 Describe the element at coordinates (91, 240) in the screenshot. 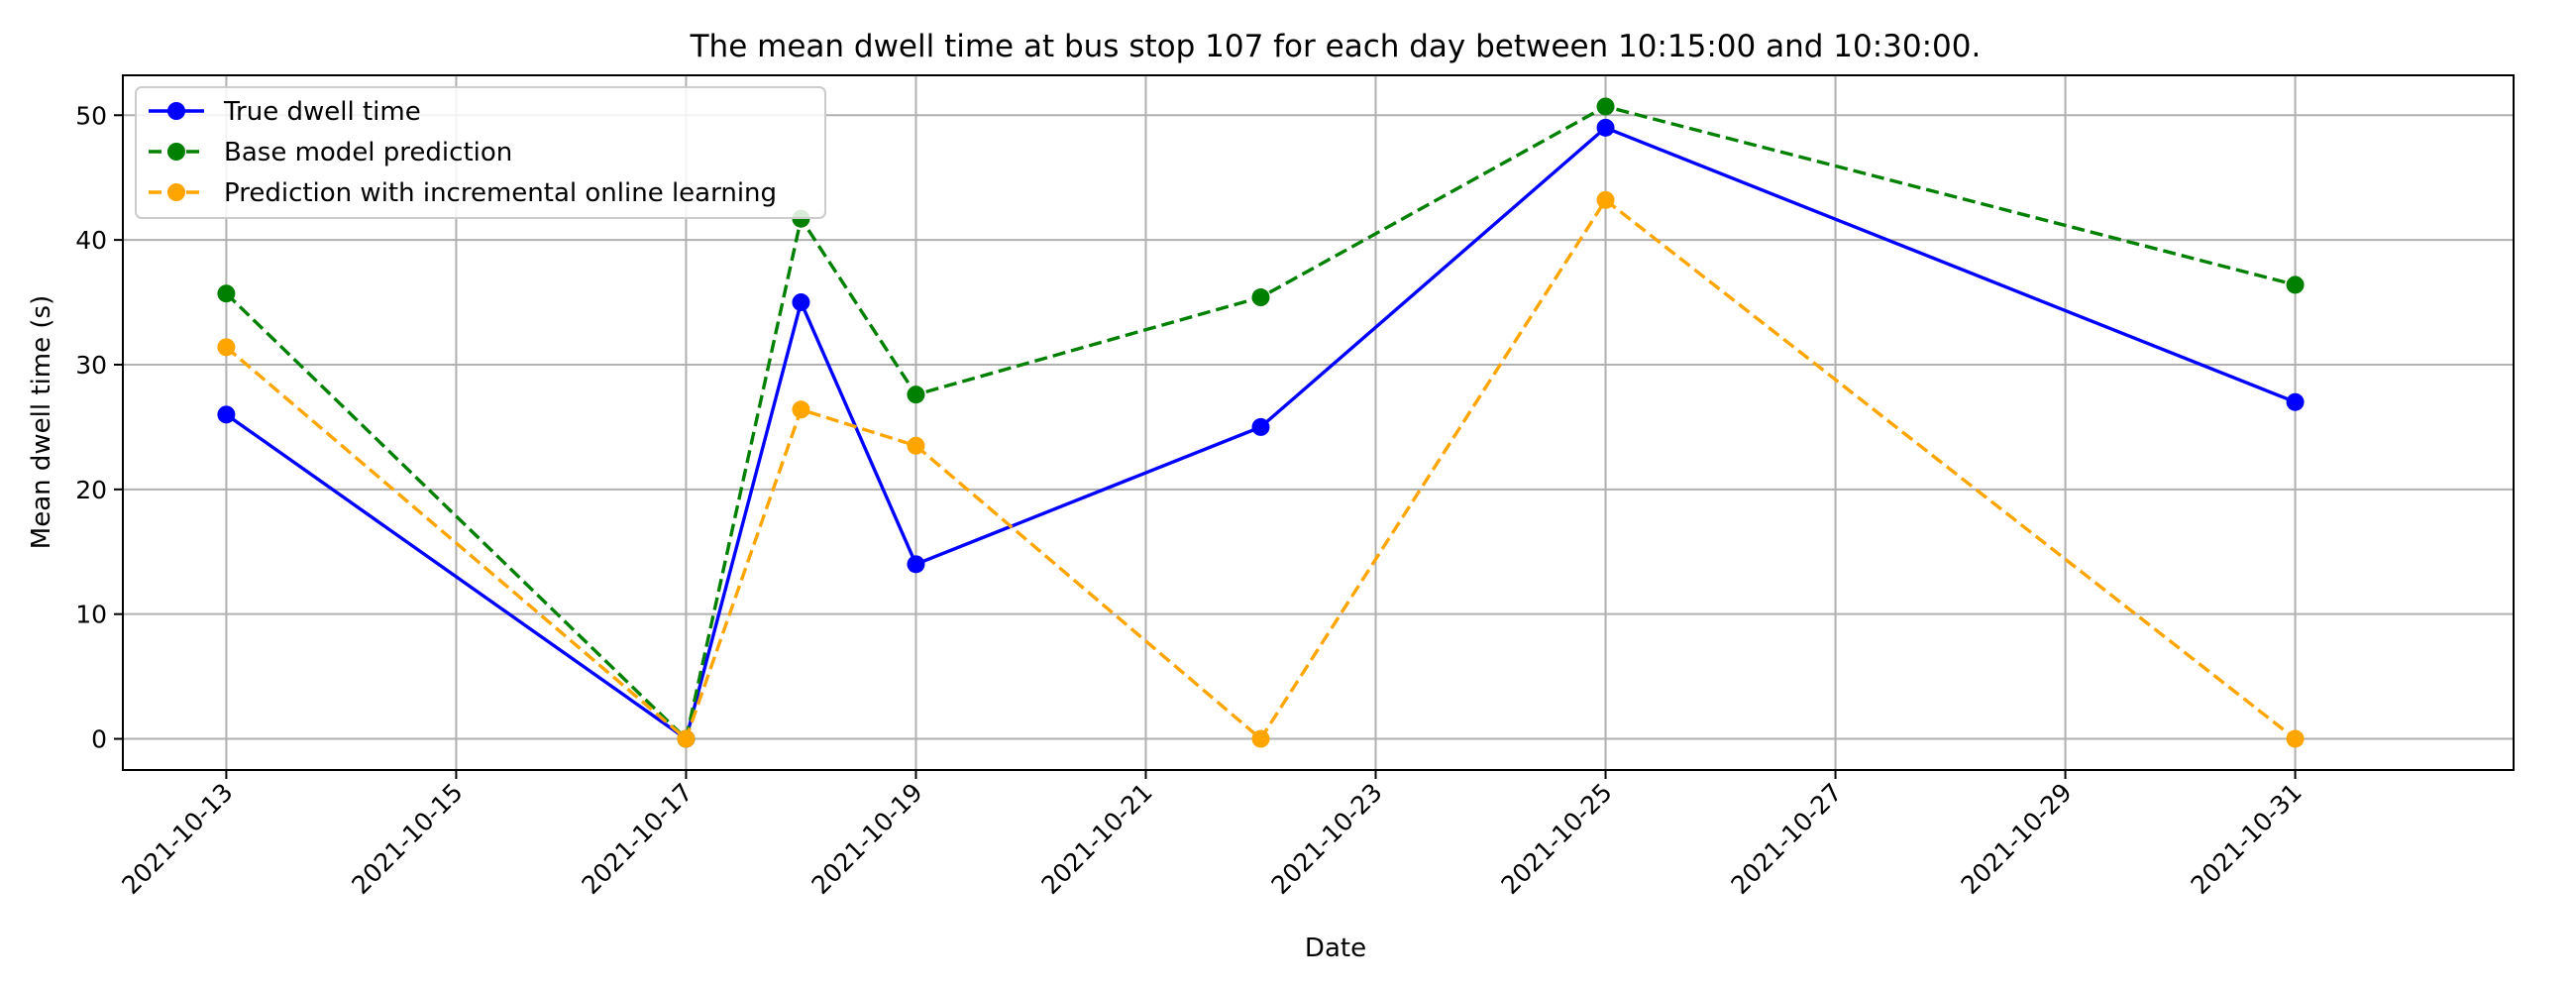

I see `y-tick-label: 40` at that location.